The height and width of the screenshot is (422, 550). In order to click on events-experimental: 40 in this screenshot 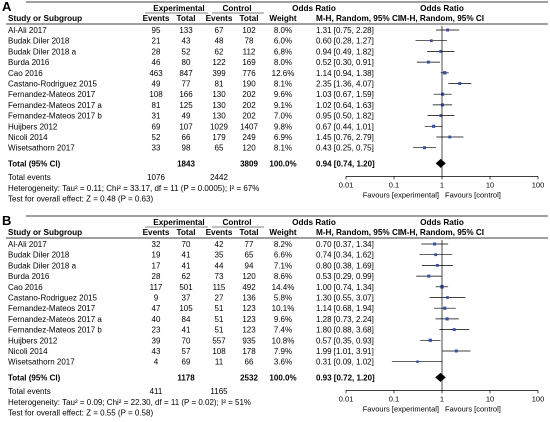, I will do `click(156, 319)`.